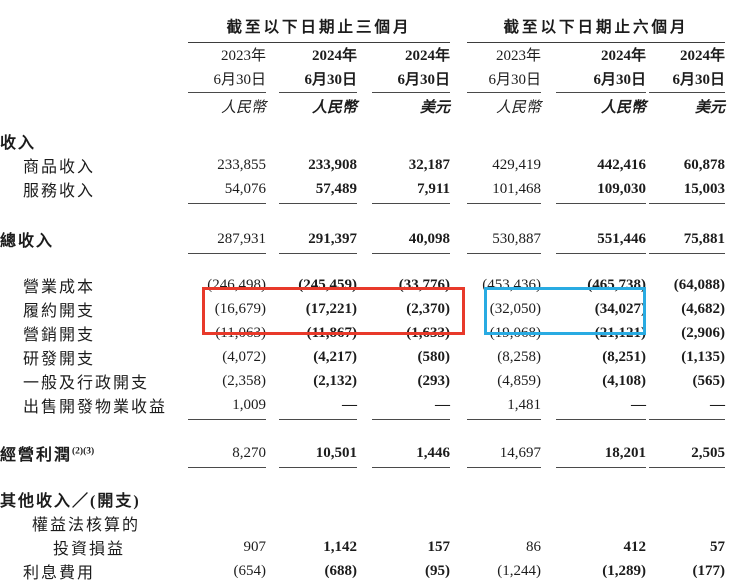 Image resolution: width=738 pixels, height=587 pixels. Describe the element at coordinates (524, 404) in the screenshot. I see `value-cell: 1,481` at that location.